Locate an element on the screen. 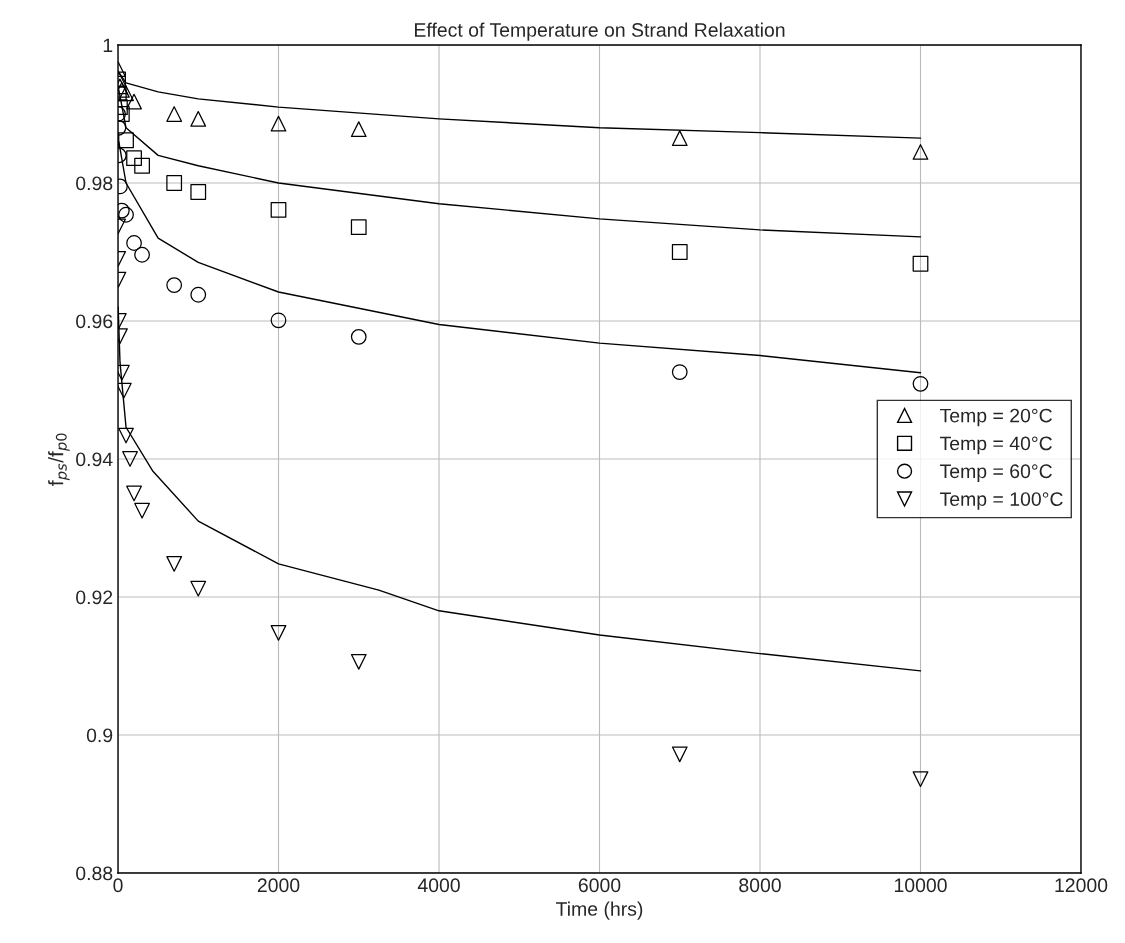 This screenshot has width=1125, height=943. x-tick-label: 4000 is located at coordinates (438, 885).